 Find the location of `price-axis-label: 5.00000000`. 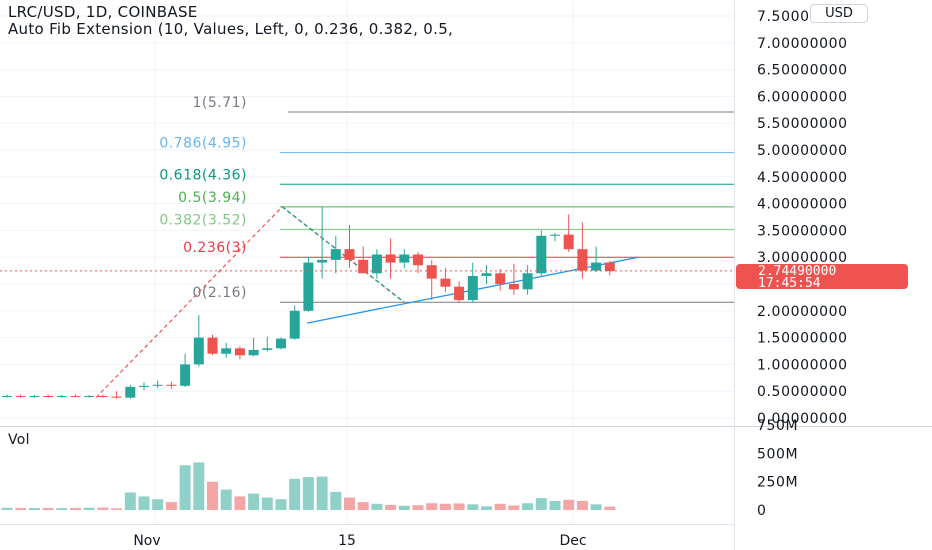

price-axis-label: 5.00000000 is located at coordinates (802, 151).